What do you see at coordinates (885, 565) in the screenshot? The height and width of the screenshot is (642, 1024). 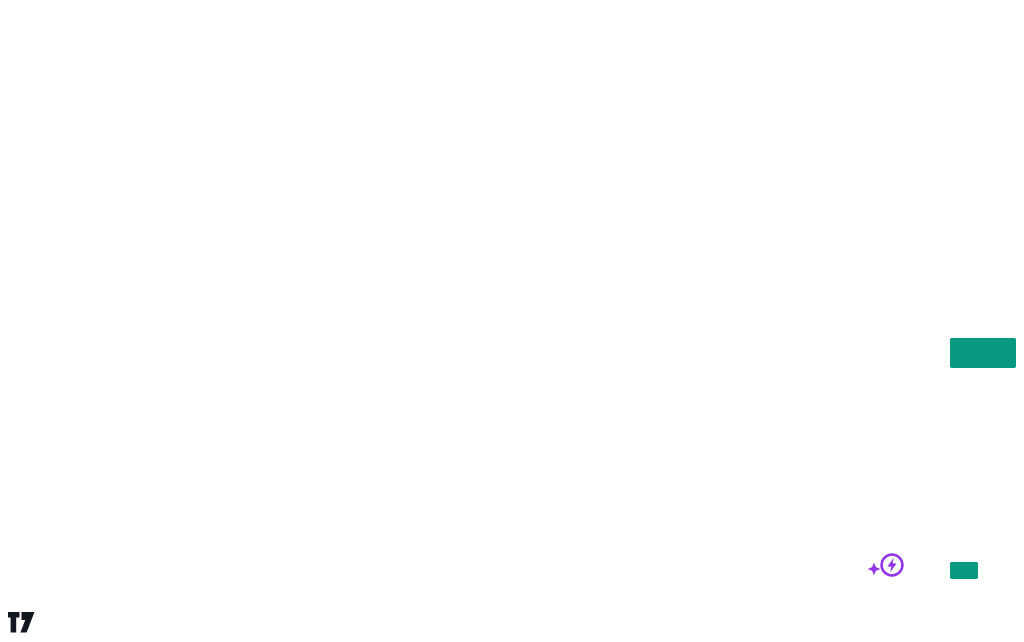 I see `flash-icon` at bounding box center [885, 565].